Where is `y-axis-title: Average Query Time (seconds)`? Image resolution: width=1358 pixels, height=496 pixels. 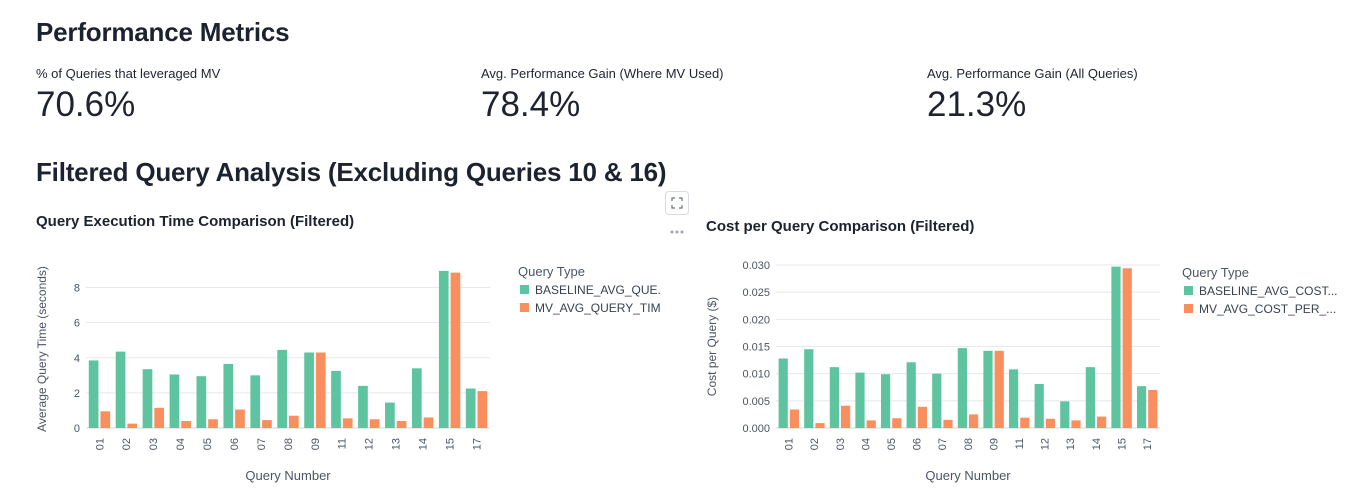
y-axis-title: Average Query Time (seconds) is located at coordinates (42, 349).